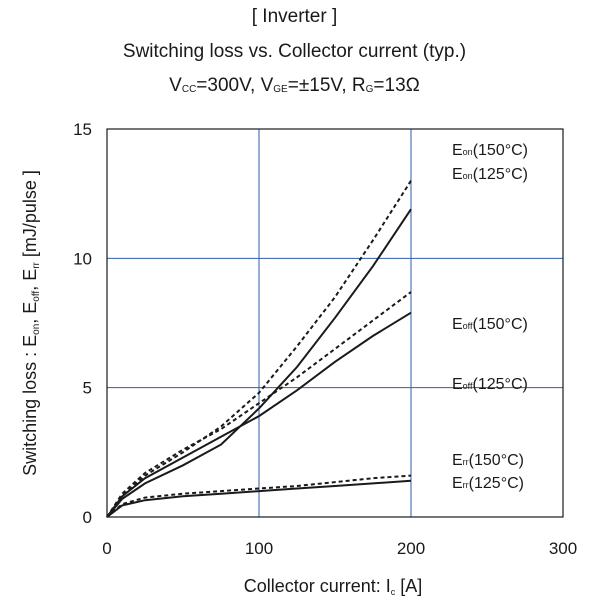  What do you see at coordinates (106, 548) in the screenshot?
I see `x-tick-label: 0` at bounding box center [106, 548].